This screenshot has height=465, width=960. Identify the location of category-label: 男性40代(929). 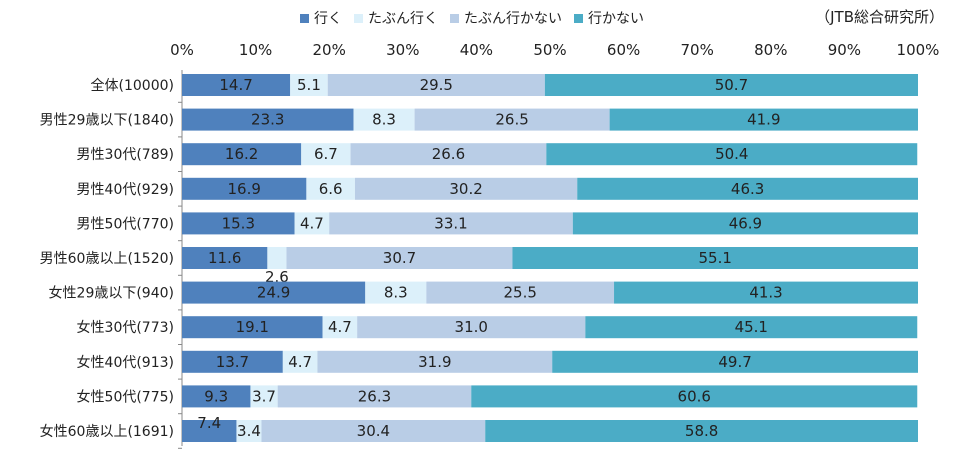
(125, 190).